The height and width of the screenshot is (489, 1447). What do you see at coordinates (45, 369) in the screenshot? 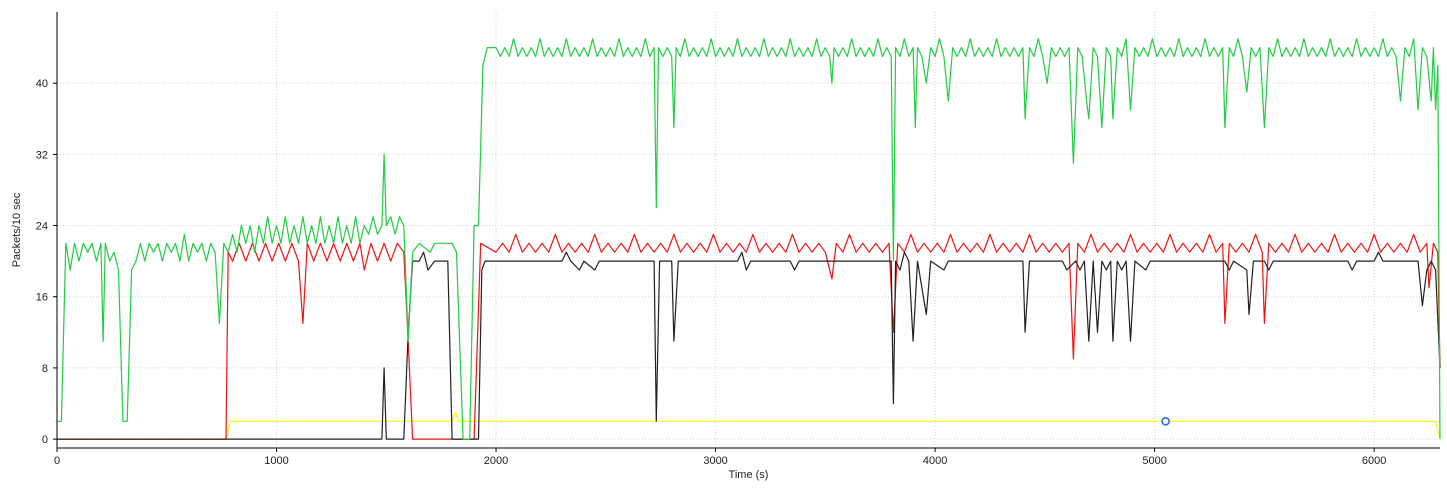
I see `y-tick-label-1: 8` at bounding box center [45, 369].